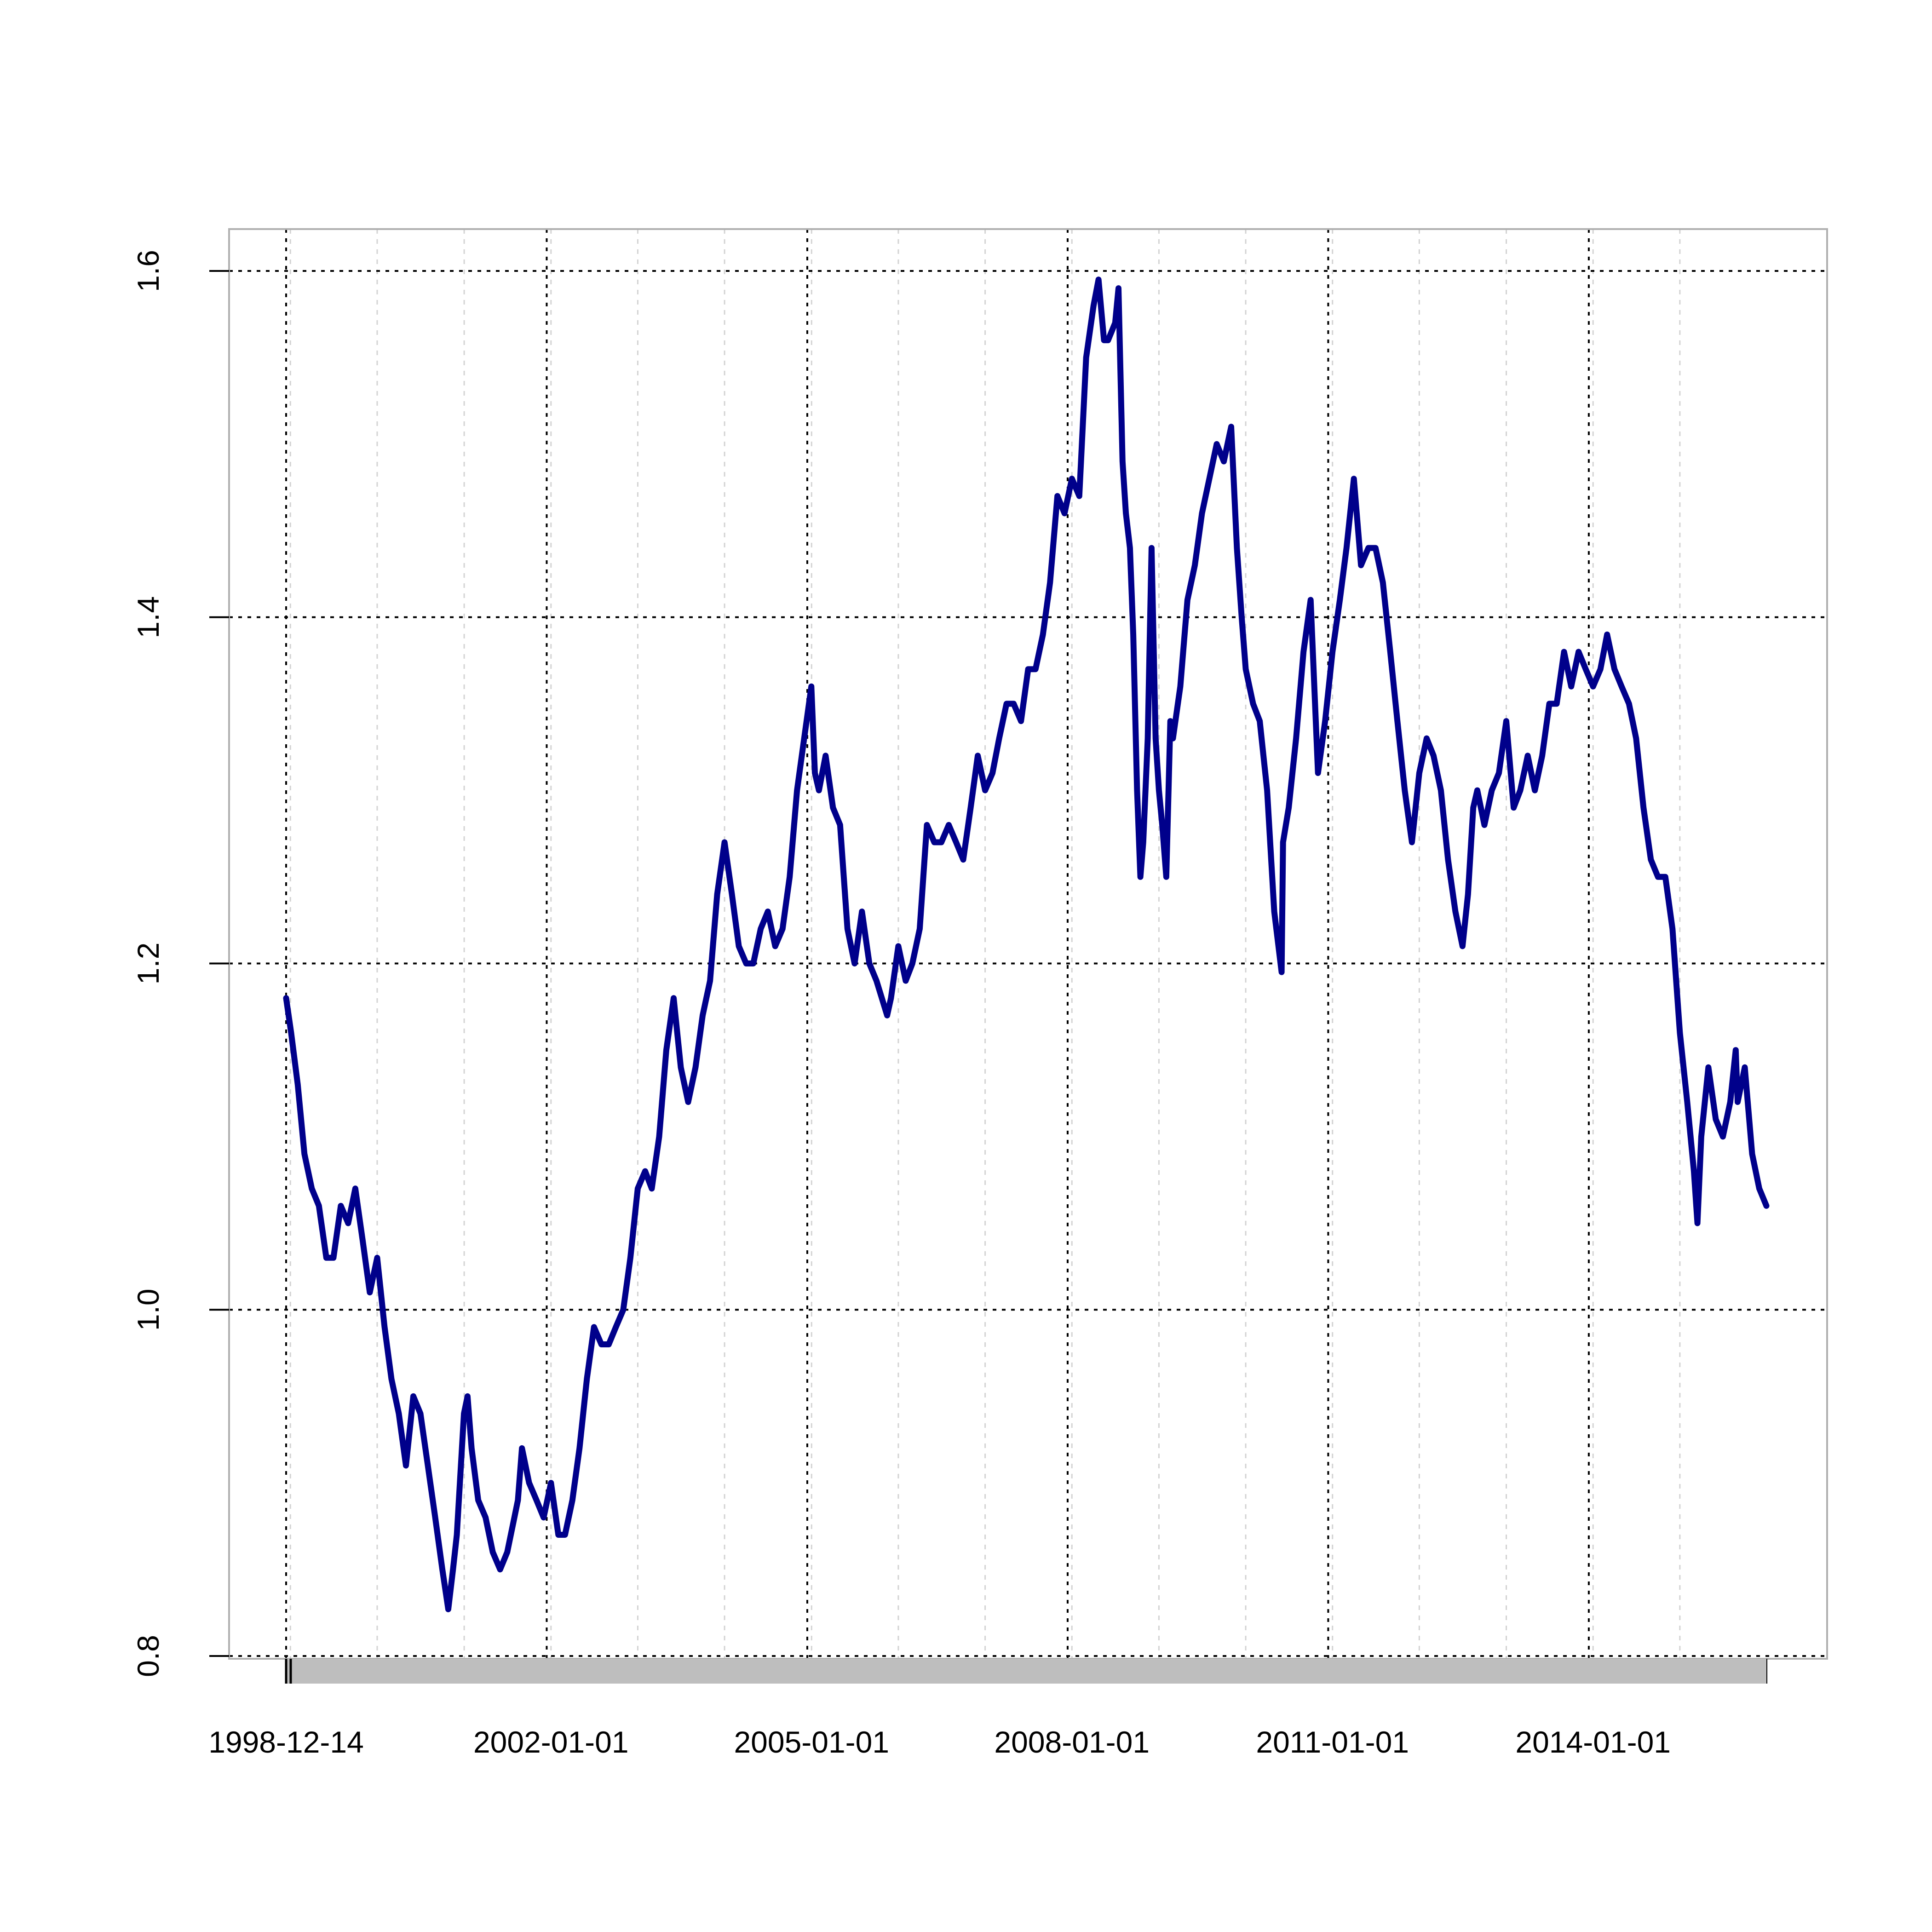  I want to click on x-tick-label: 2014-01-01, so click(1593, 1742).